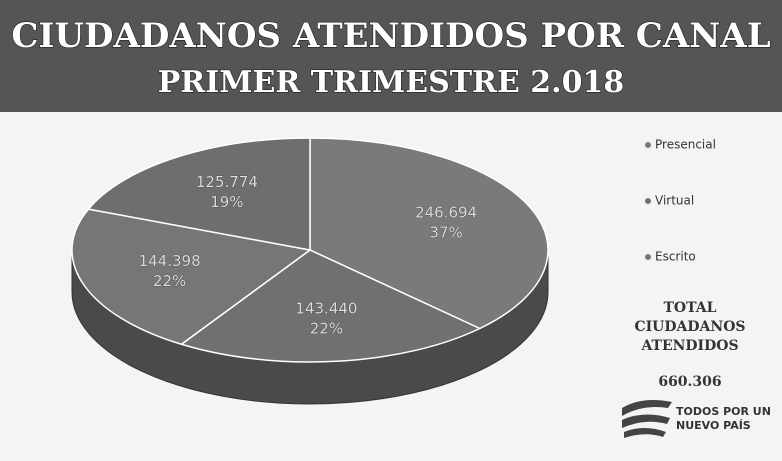  What do you see at coordinates (647, 419) in the screenshot?
I see `logo-icon` at bounding box center [647, 419].